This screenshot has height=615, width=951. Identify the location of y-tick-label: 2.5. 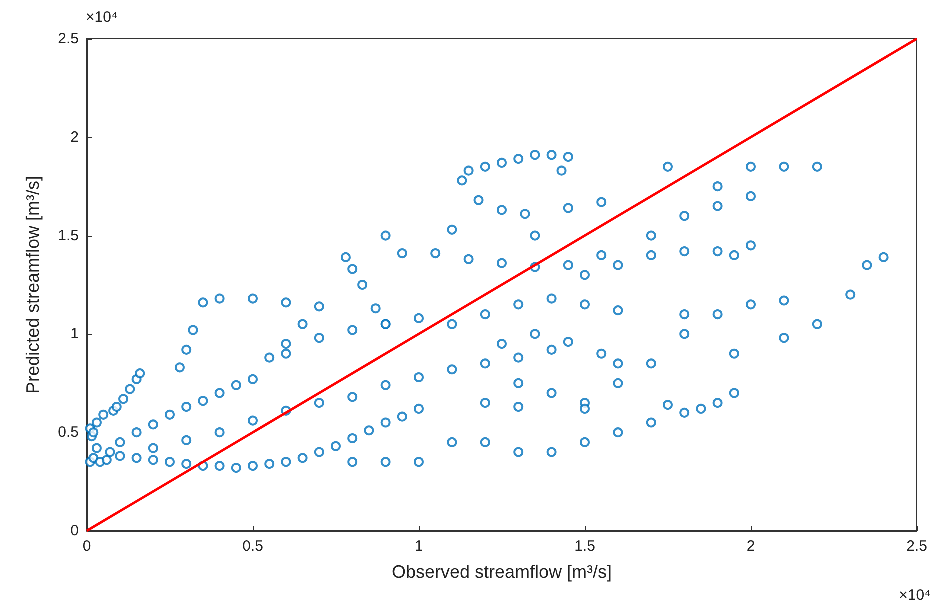
(68, 39).